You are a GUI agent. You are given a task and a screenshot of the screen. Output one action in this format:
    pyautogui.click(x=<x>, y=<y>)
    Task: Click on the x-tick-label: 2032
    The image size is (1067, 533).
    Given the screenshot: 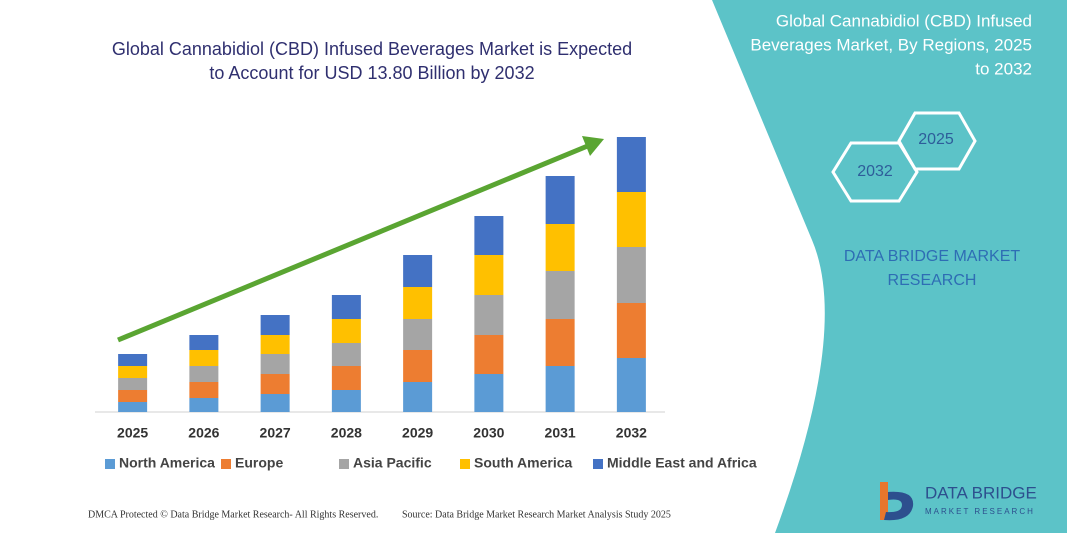 What is the action you would take?
    pyautogui.click(x=631, y=433)
    